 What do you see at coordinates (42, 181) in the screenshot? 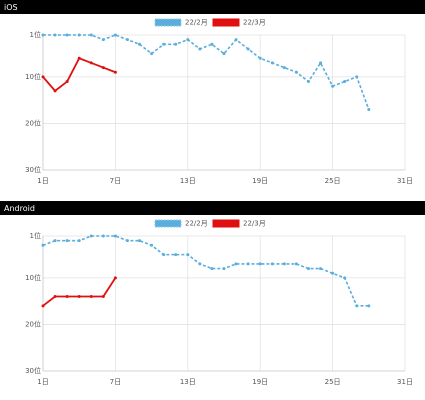
I see `x-tick-label: 1日` at bounding box center [42, 181].